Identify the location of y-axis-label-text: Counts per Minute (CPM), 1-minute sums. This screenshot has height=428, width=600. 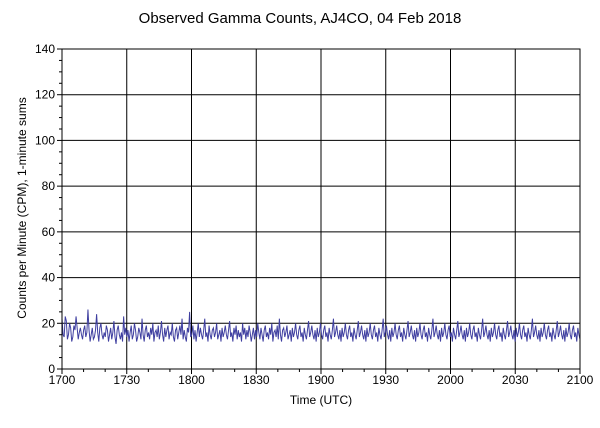
(22, 208).